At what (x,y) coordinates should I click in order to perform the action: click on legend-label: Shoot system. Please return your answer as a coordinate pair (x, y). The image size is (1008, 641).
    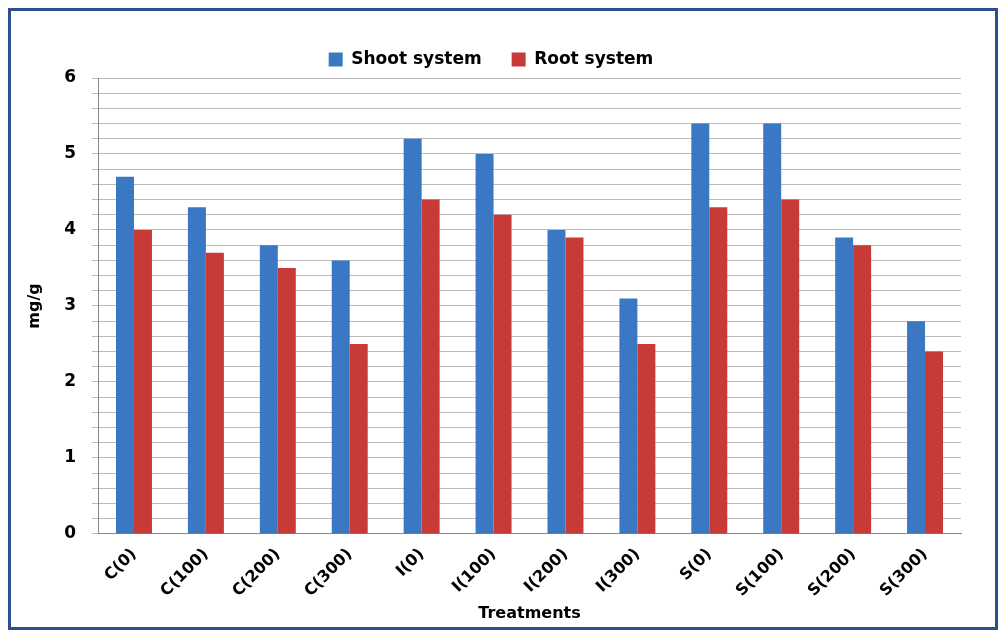
    Looking at the image, I should click on (416, 57).